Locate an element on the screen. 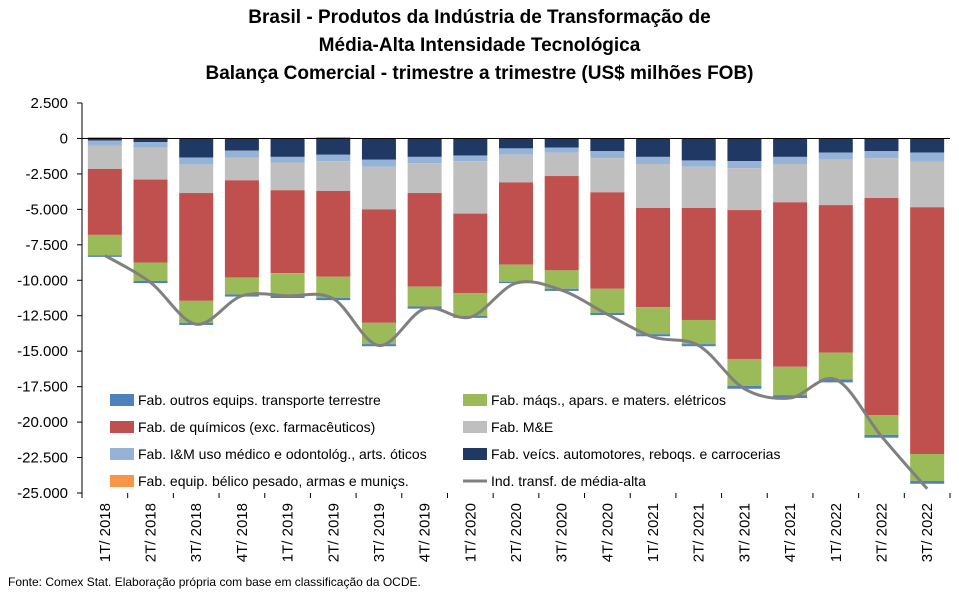  bar-segment-s4-c8 is located at coordinates (470, 304).